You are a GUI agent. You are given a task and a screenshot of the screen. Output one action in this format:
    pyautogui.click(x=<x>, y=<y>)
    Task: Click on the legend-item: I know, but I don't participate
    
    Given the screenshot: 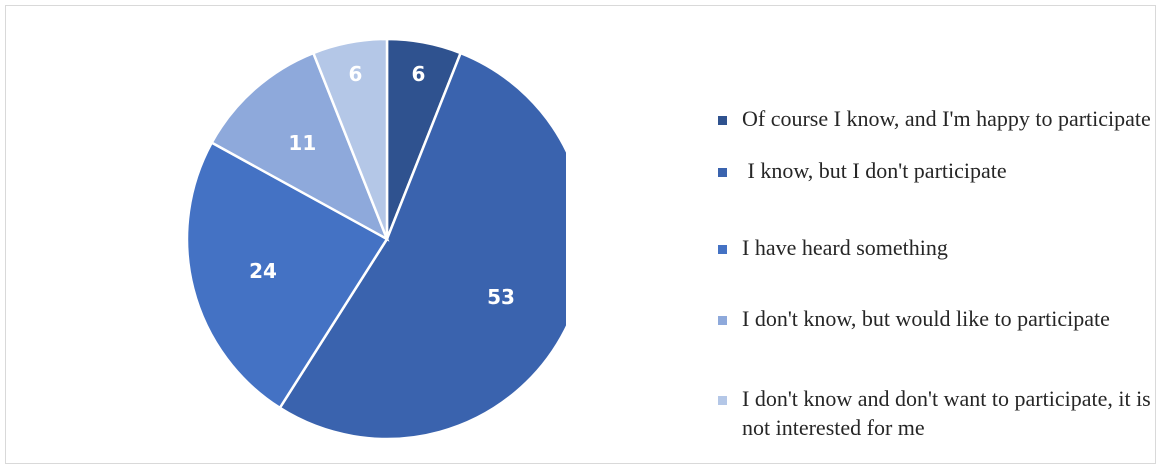 What is the action you would take?
    pyautogui.click(x=938, y=170)
    